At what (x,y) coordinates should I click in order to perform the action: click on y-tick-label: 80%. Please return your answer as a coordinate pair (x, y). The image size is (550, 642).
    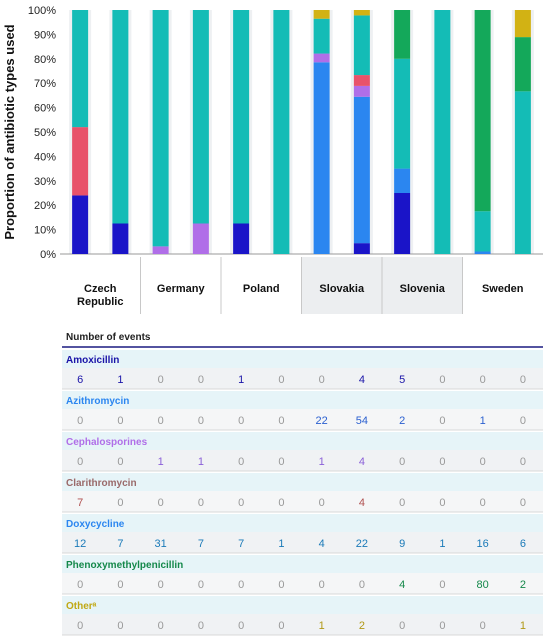
    Looking at the image, I should click on (45, 60).